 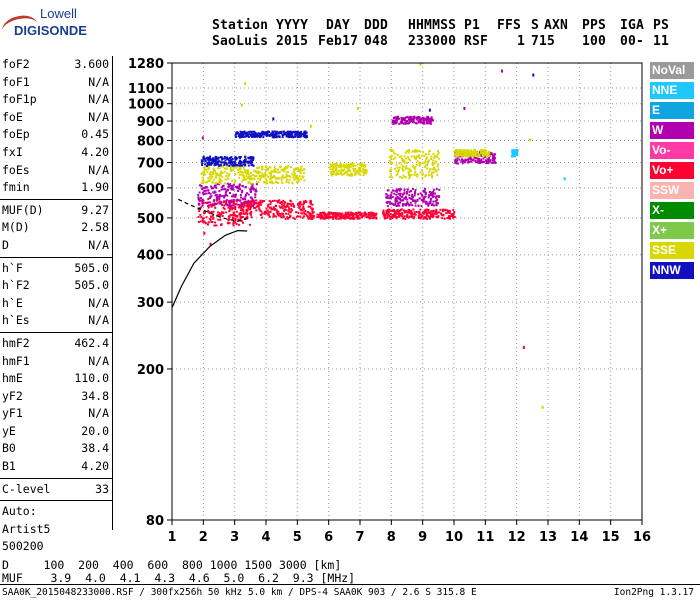 I want to click on param-row: h`F 505.0, so click(x=56, y=269).